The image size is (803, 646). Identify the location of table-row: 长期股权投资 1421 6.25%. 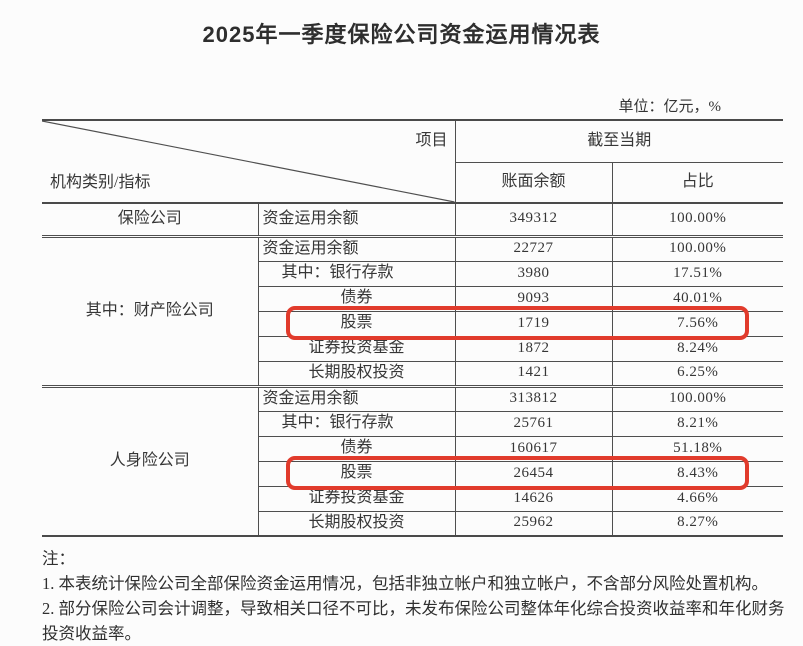
(413, 374).